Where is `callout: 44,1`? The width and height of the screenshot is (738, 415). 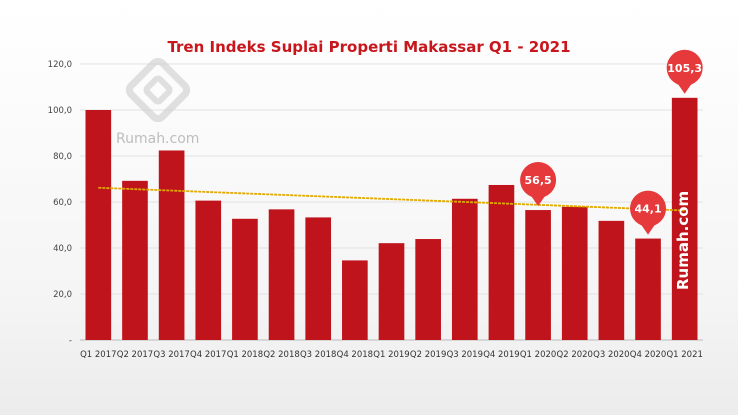 callout: 44,1 is located at coordinates (648, 212).